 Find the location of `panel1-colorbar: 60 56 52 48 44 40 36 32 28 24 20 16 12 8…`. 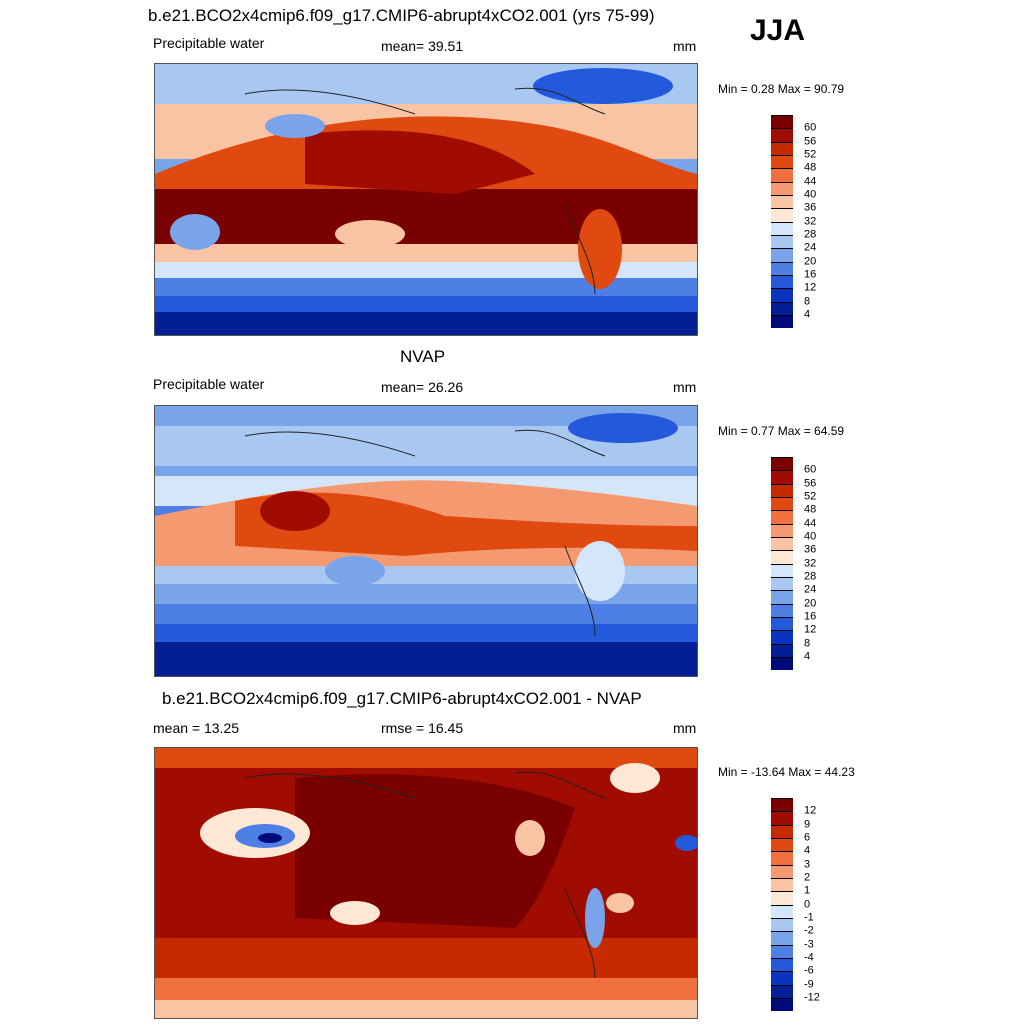

panel1-colorbar: 60 56 52 48 44 40 36 32 28 24 20 16 12 8… is located at coordinates (801, 221).